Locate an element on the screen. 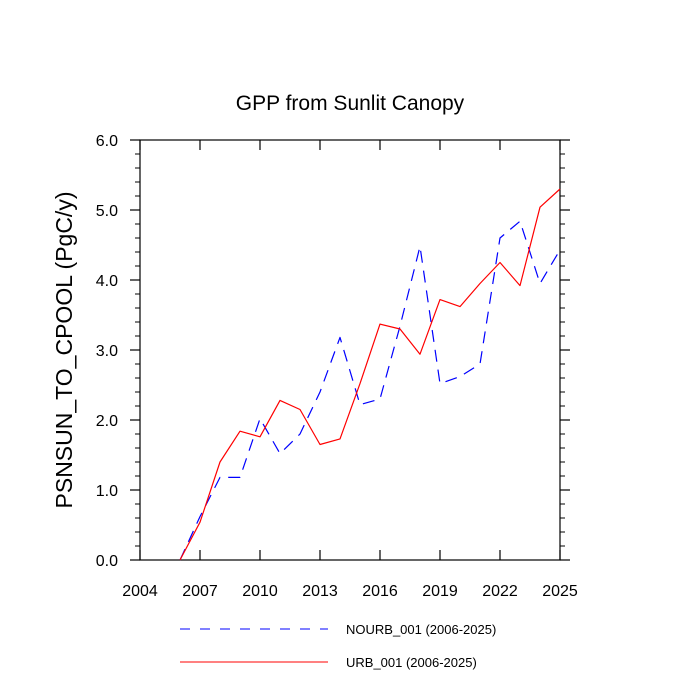 The width and height of the screenshot is (700, 700). y-tick-label: 0.0 is located at coordinates (107, 561).